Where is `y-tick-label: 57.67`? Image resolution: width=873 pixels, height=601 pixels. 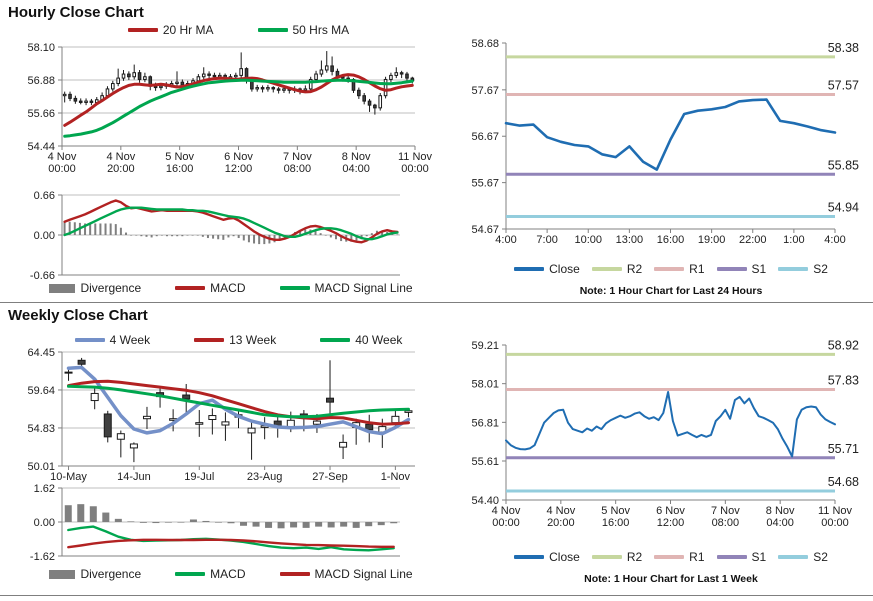 y-tick-label: 57.67 is located at coordinates (485, 91).